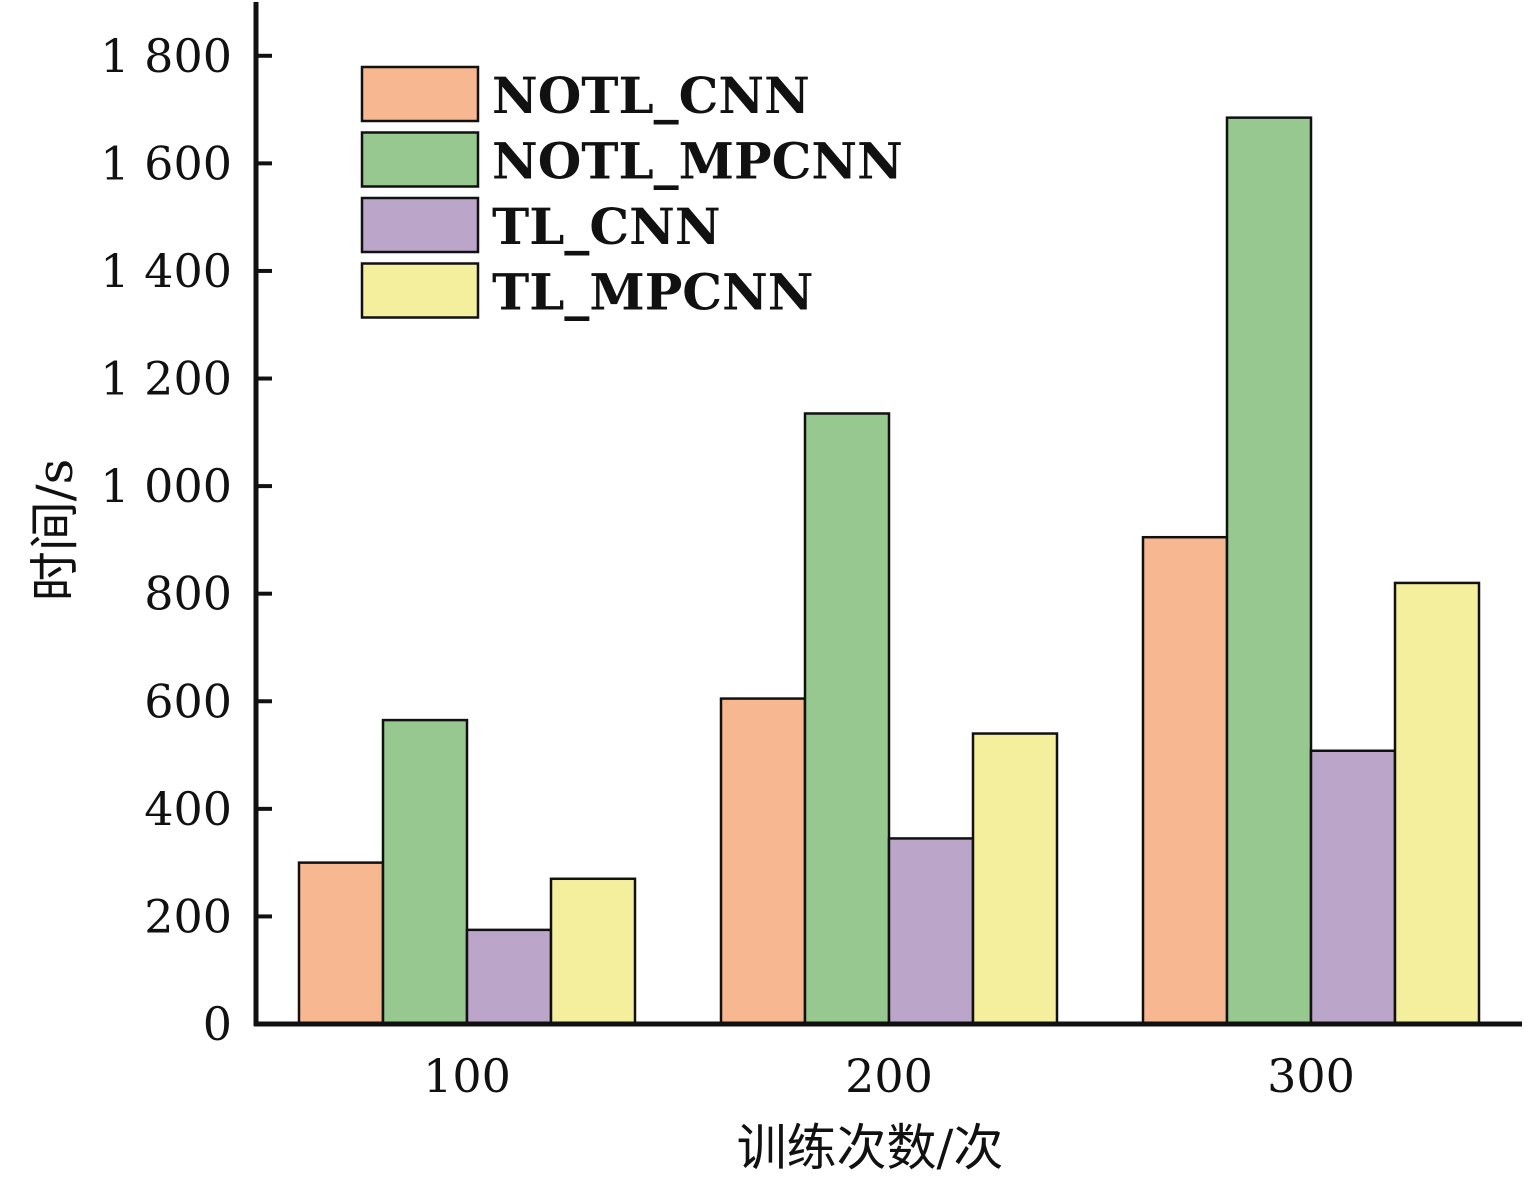 The height and width of the screenshot is (1178, 1539). What do you see at coordinates (188, 594) in the screenshot?
I see `y-tick-label: 800` at bounding box center [188, 594].